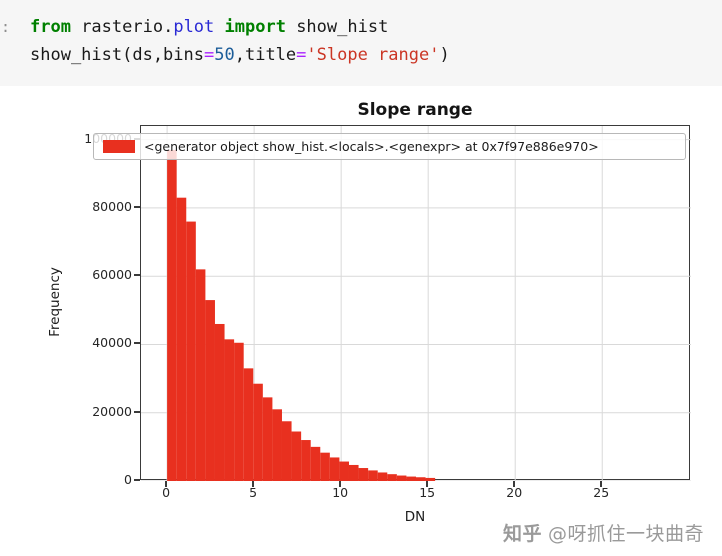 The height and width of the screenshot is (556, 722). I want to click on x-tick-label: 0, so click(166, 492).